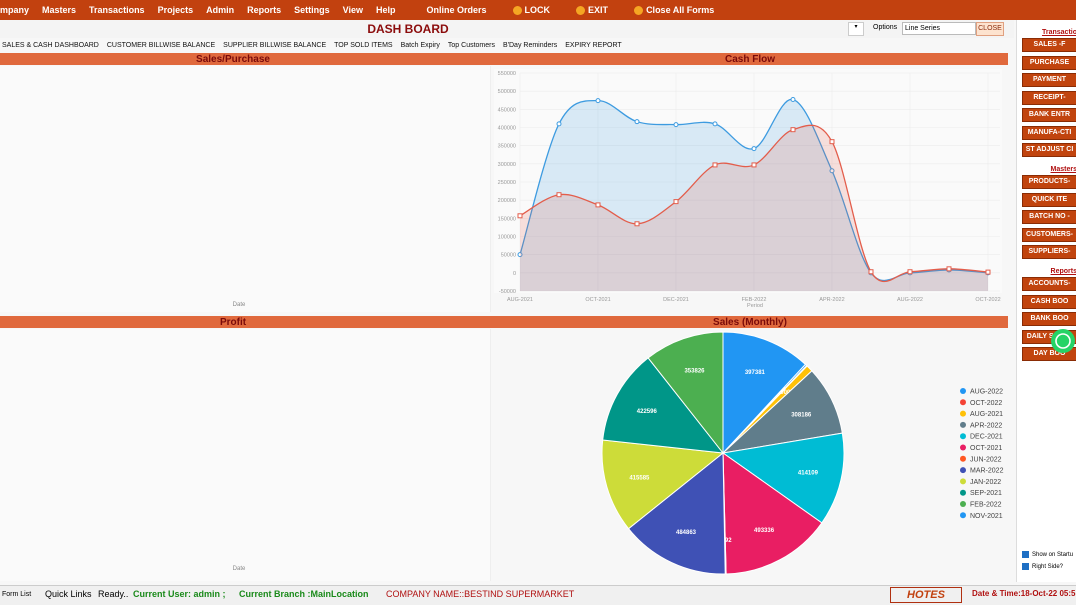 The width and height of the screenshot is (1076, 605). I want to click on sidebar-button: ACCOUNTS-, so click(1049, 284).